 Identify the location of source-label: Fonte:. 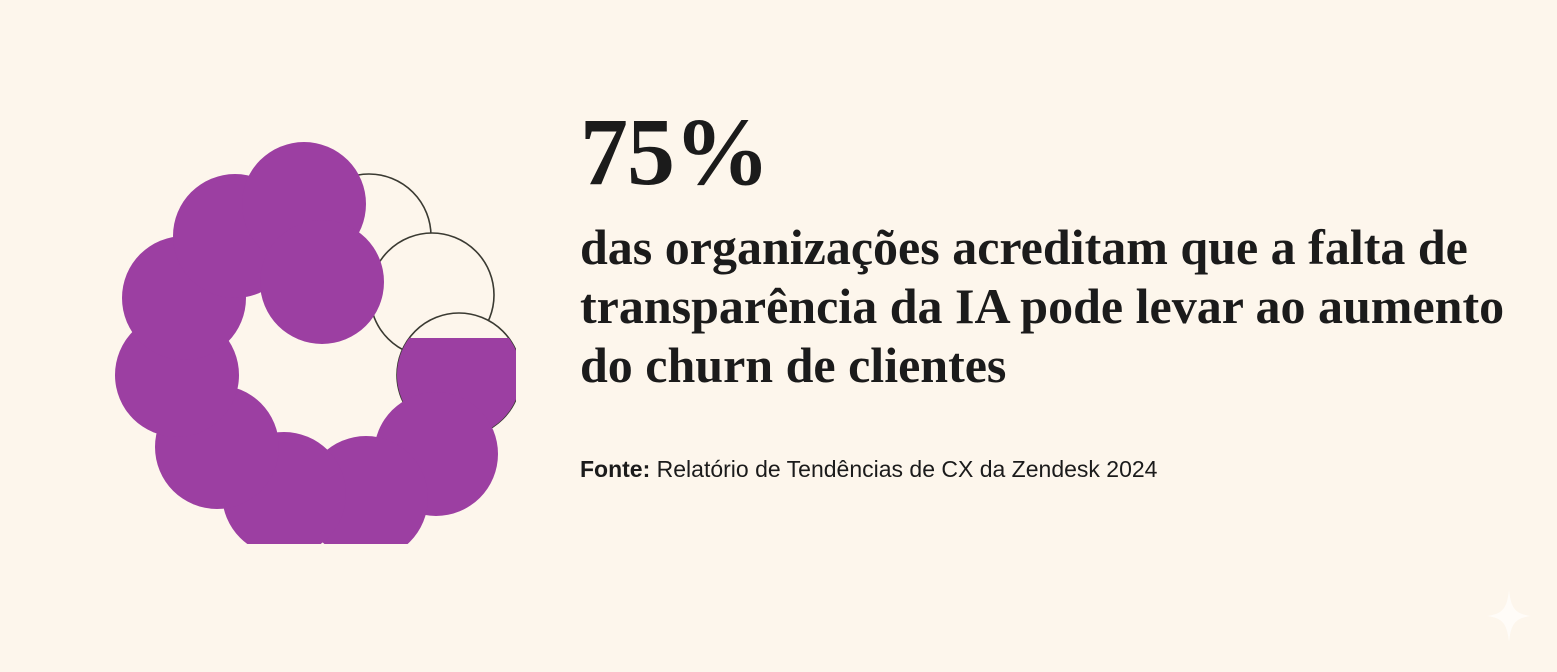
(615, 469).